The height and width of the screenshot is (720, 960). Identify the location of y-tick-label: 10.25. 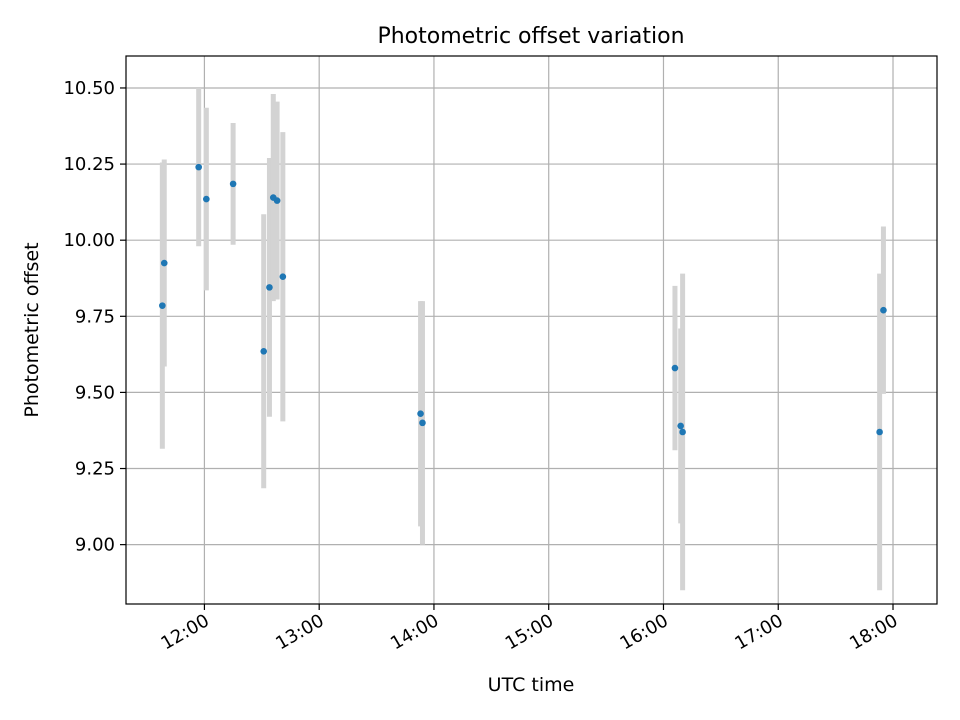
(89, 164).